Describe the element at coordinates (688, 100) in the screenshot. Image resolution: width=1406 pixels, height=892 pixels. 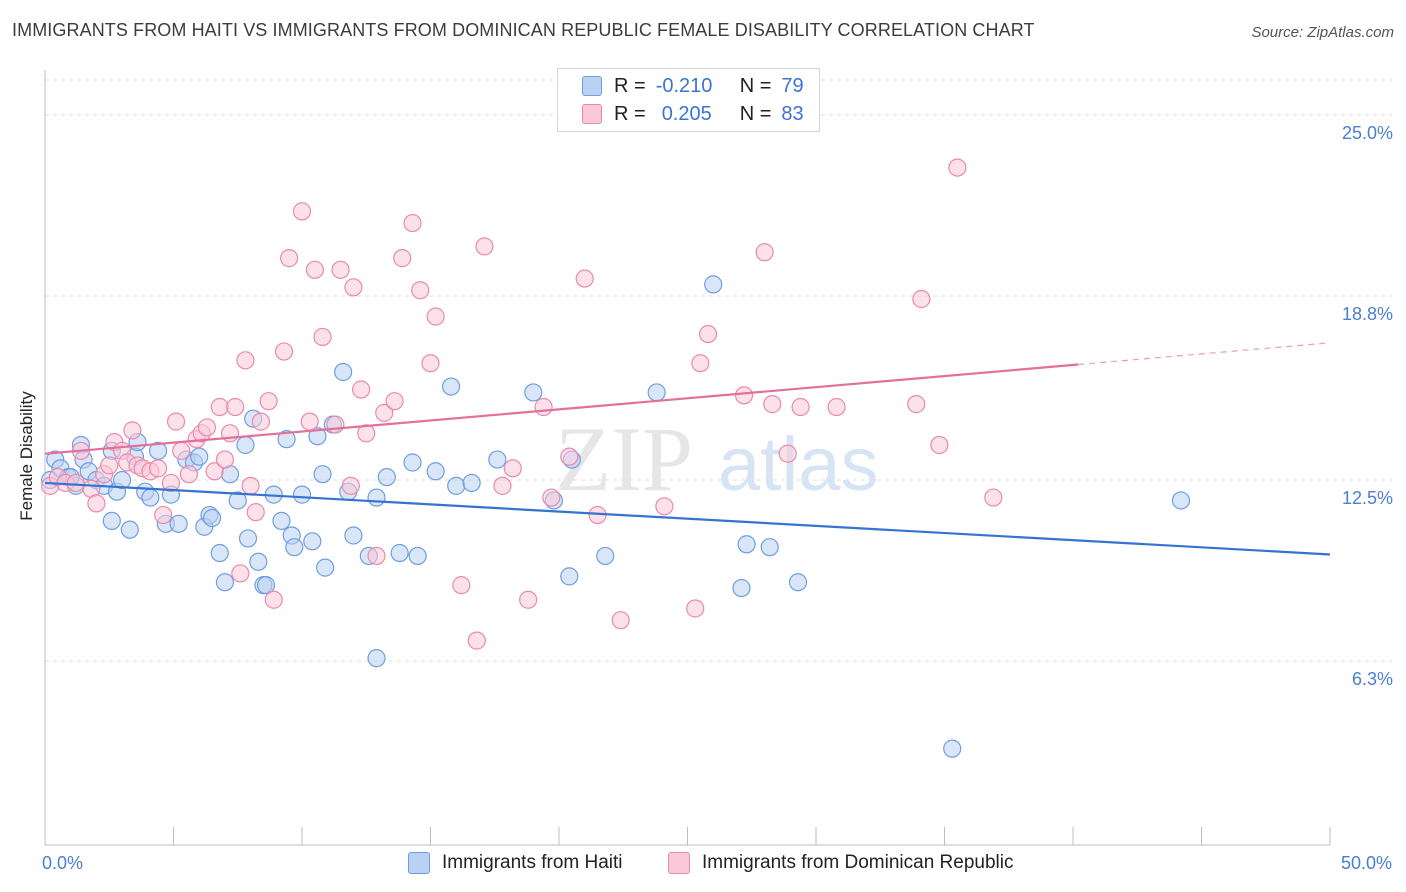
I see `correlation-legend: R = -0.210 N = 79 R = 0.205 N = 83` at that location.